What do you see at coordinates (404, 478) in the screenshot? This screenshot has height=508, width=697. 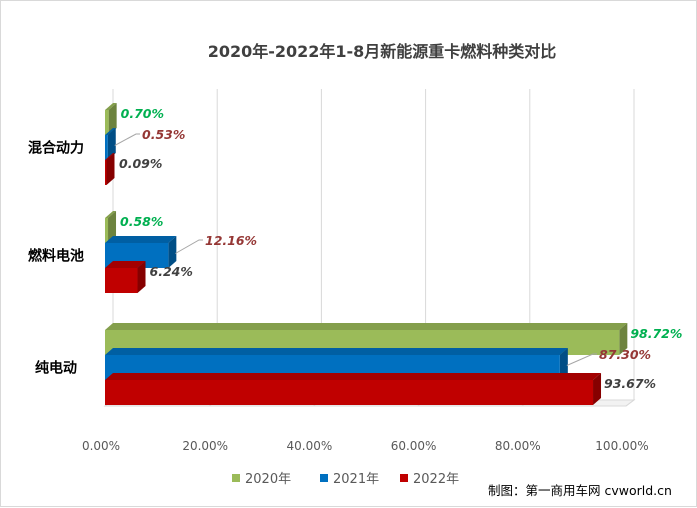 I see `legend-swatch-2022` at bounding box center [404, 478].